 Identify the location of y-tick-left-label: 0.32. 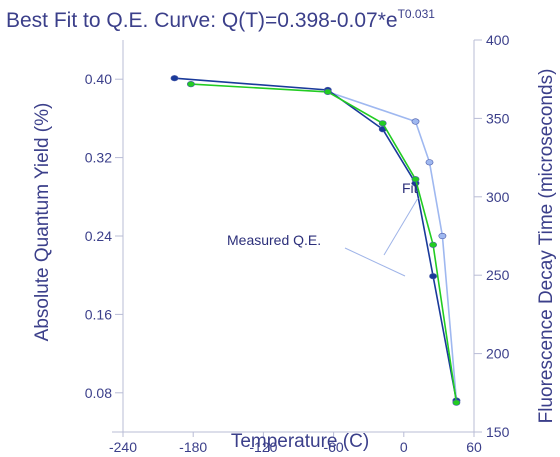
(98, 158).